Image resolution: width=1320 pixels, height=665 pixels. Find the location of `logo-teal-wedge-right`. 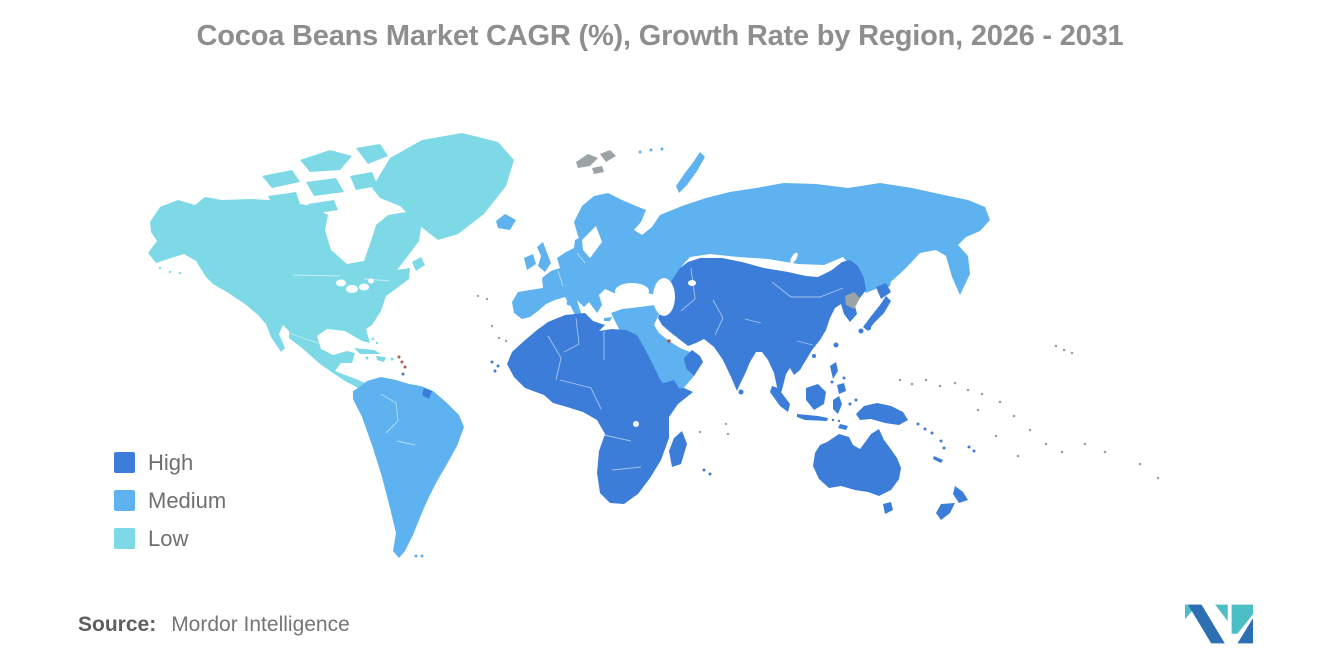

logo-teal-wedge-right is located at coordinates (1221, 613).